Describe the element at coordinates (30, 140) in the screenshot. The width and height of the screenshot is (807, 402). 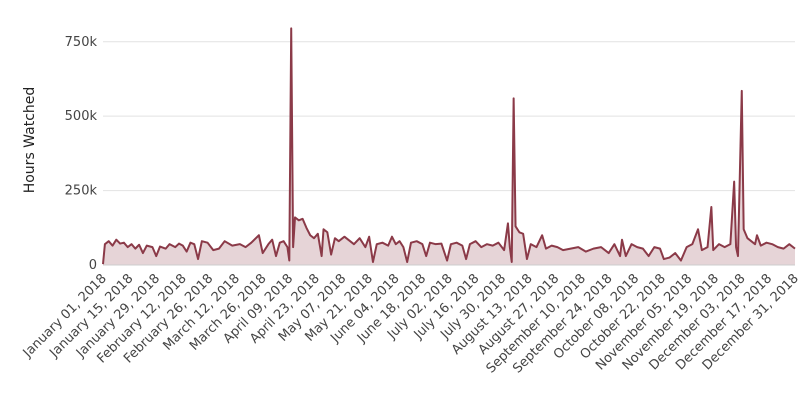
I see `y-axis-title: Hours Watched` at that location.